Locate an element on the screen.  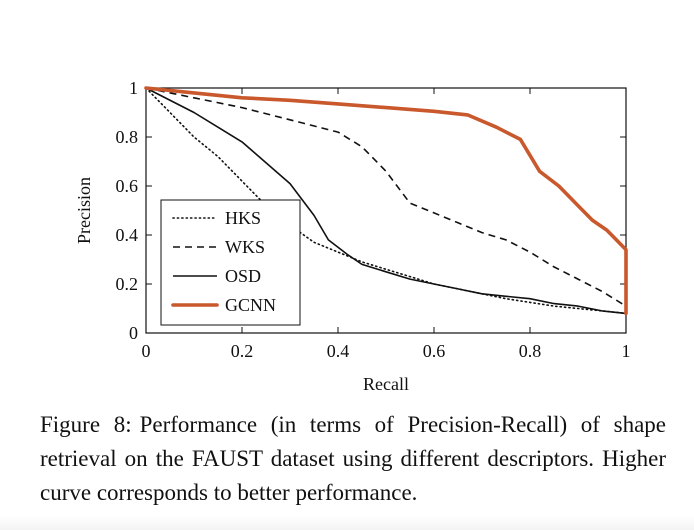
x-tick-label: 0.6 is located at coordinates (434, 351).